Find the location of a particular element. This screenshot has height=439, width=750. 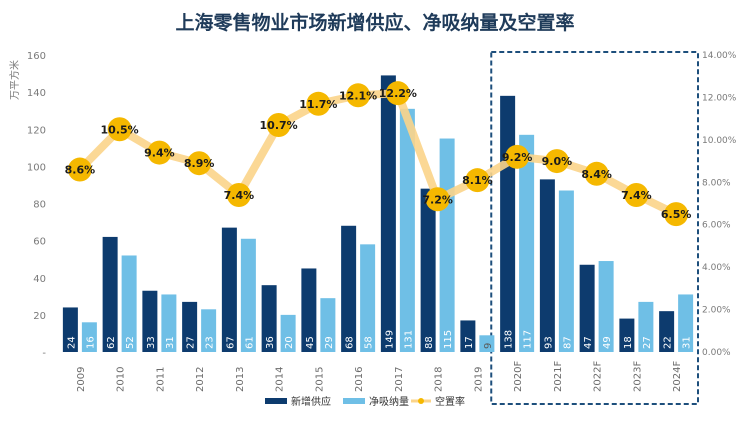

bar-supply-label: 149 is located at coordinates (389, 339).